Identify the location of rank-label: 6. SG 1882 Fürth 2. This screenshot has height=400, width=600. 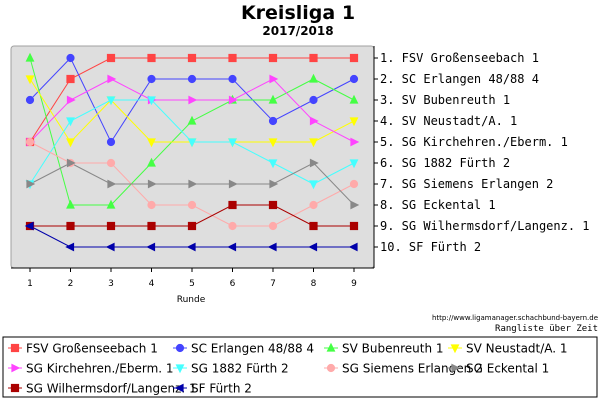
(445, 163).